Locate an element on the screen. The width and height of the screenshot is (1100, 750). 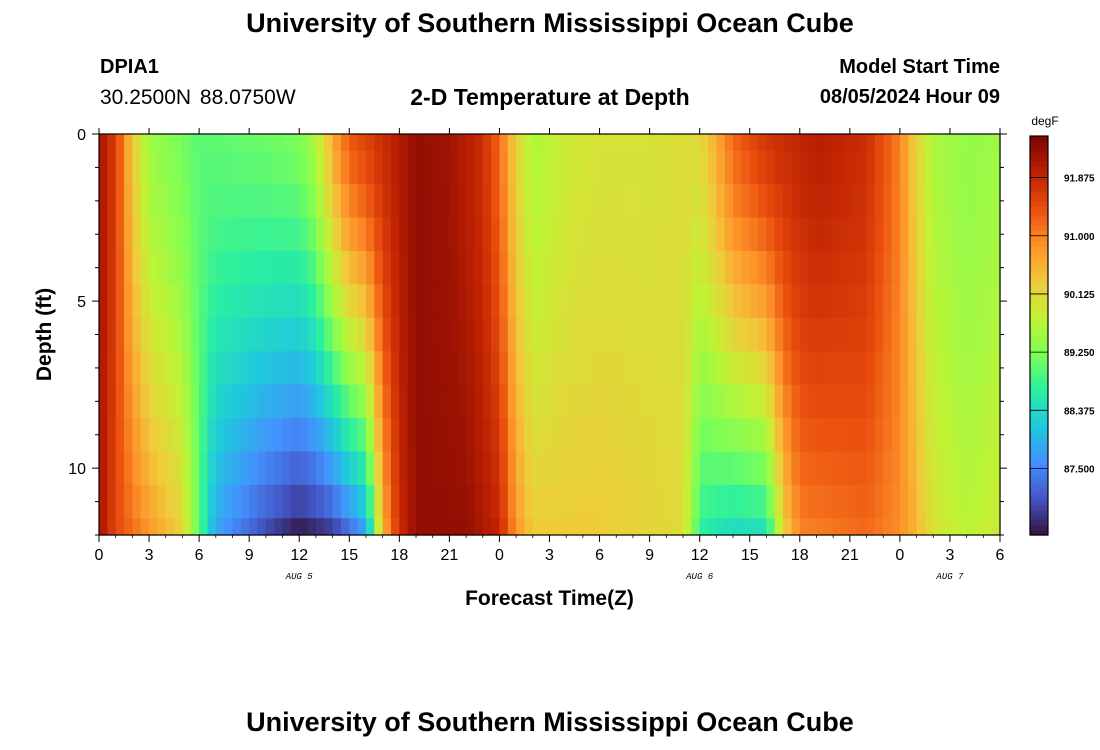
x-tick-label: 0 is located at coordinates (99, 555).